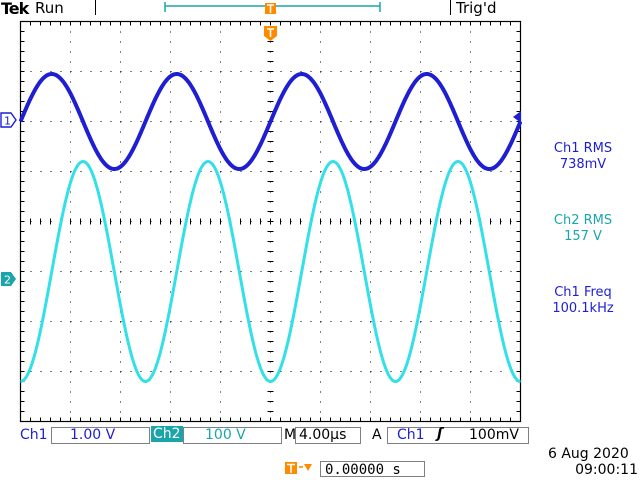  What do you see at coordinates (49, 8) in the screenshot?
I see `run-state: Run` at bounding box center [49, 8].